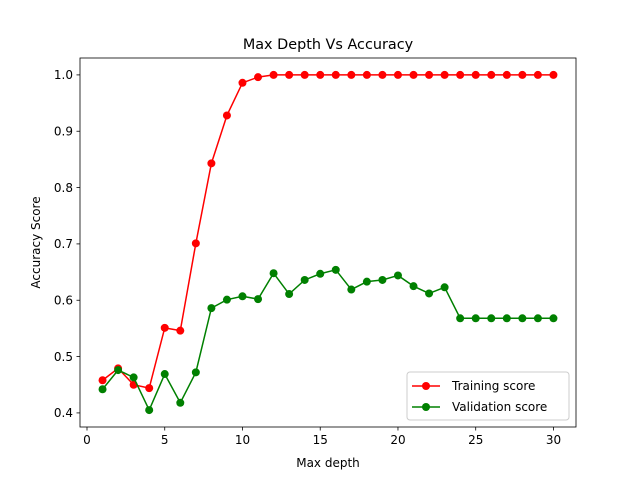  What do you see at coordinates (397, 440) in the screenshot?
I see `x-tick-label: 20` at bounding box center [397, 440].